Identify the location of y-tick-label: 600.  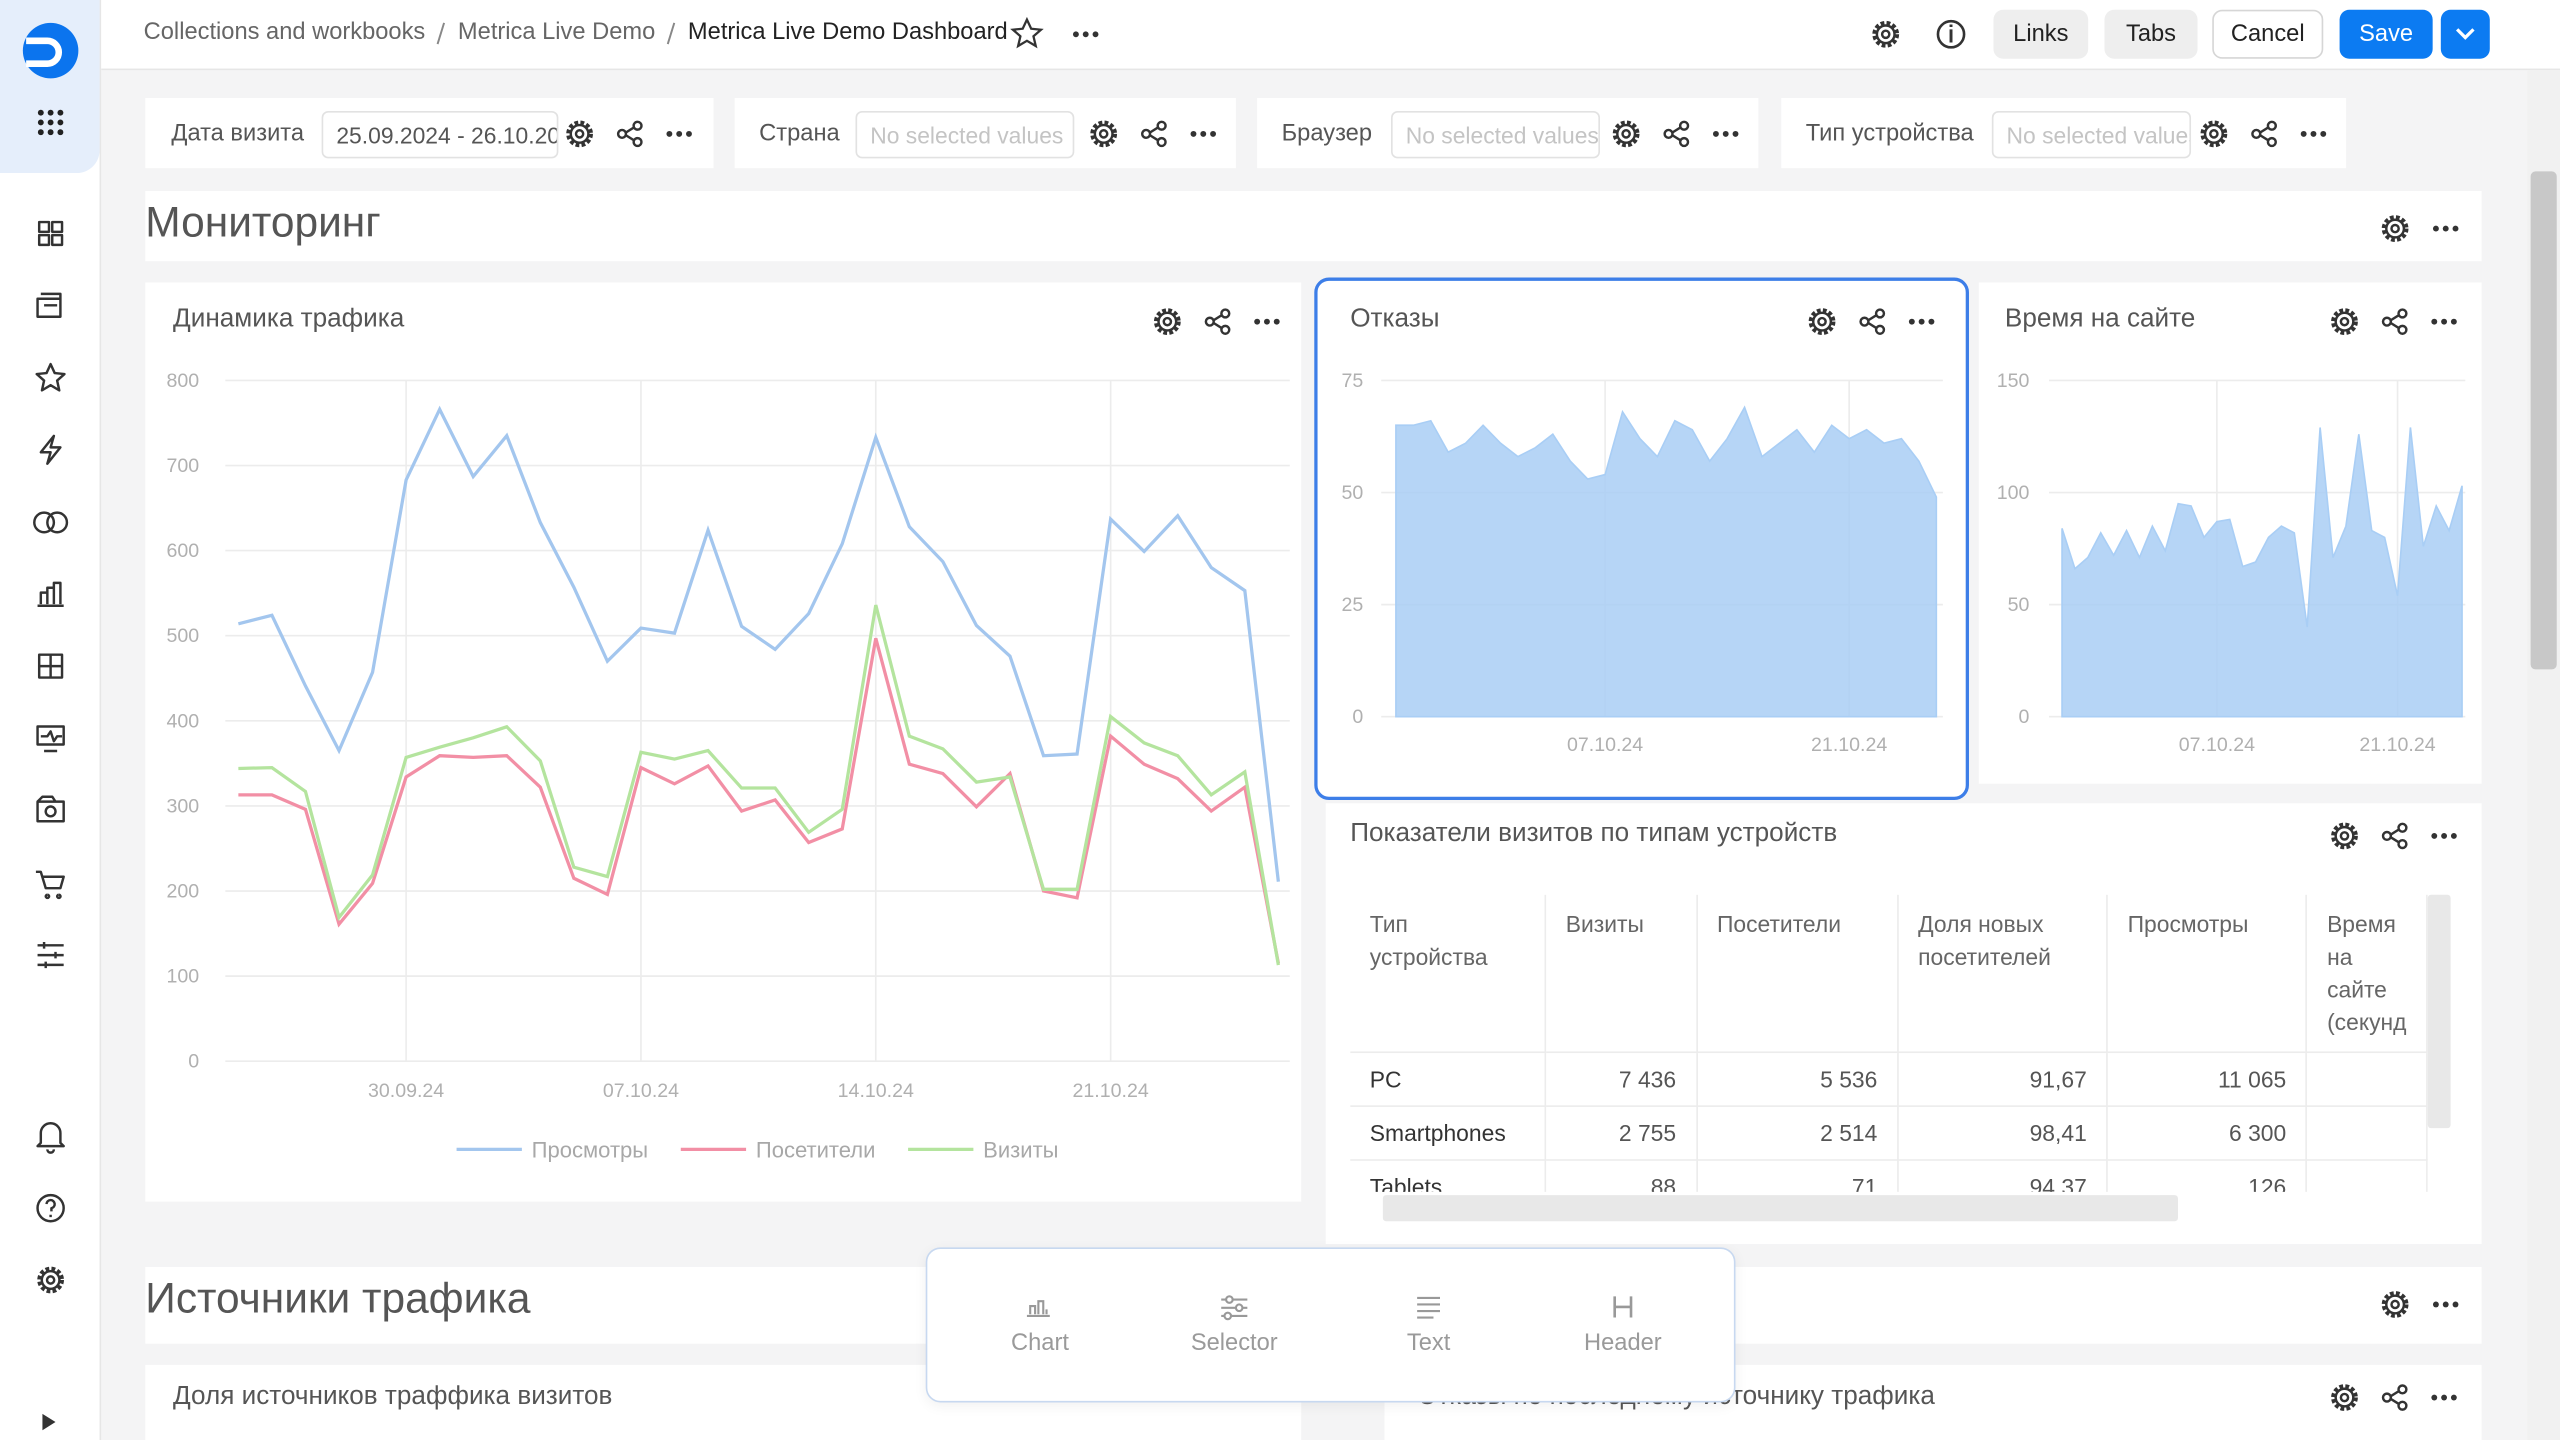
(183, 551).